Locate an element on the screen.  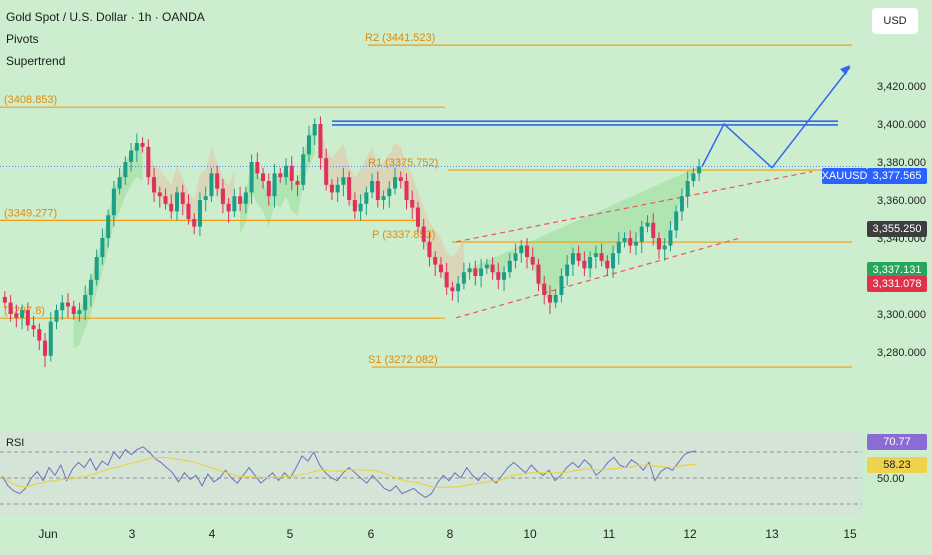
channel-upper-line is located at coordinates (634, 206).